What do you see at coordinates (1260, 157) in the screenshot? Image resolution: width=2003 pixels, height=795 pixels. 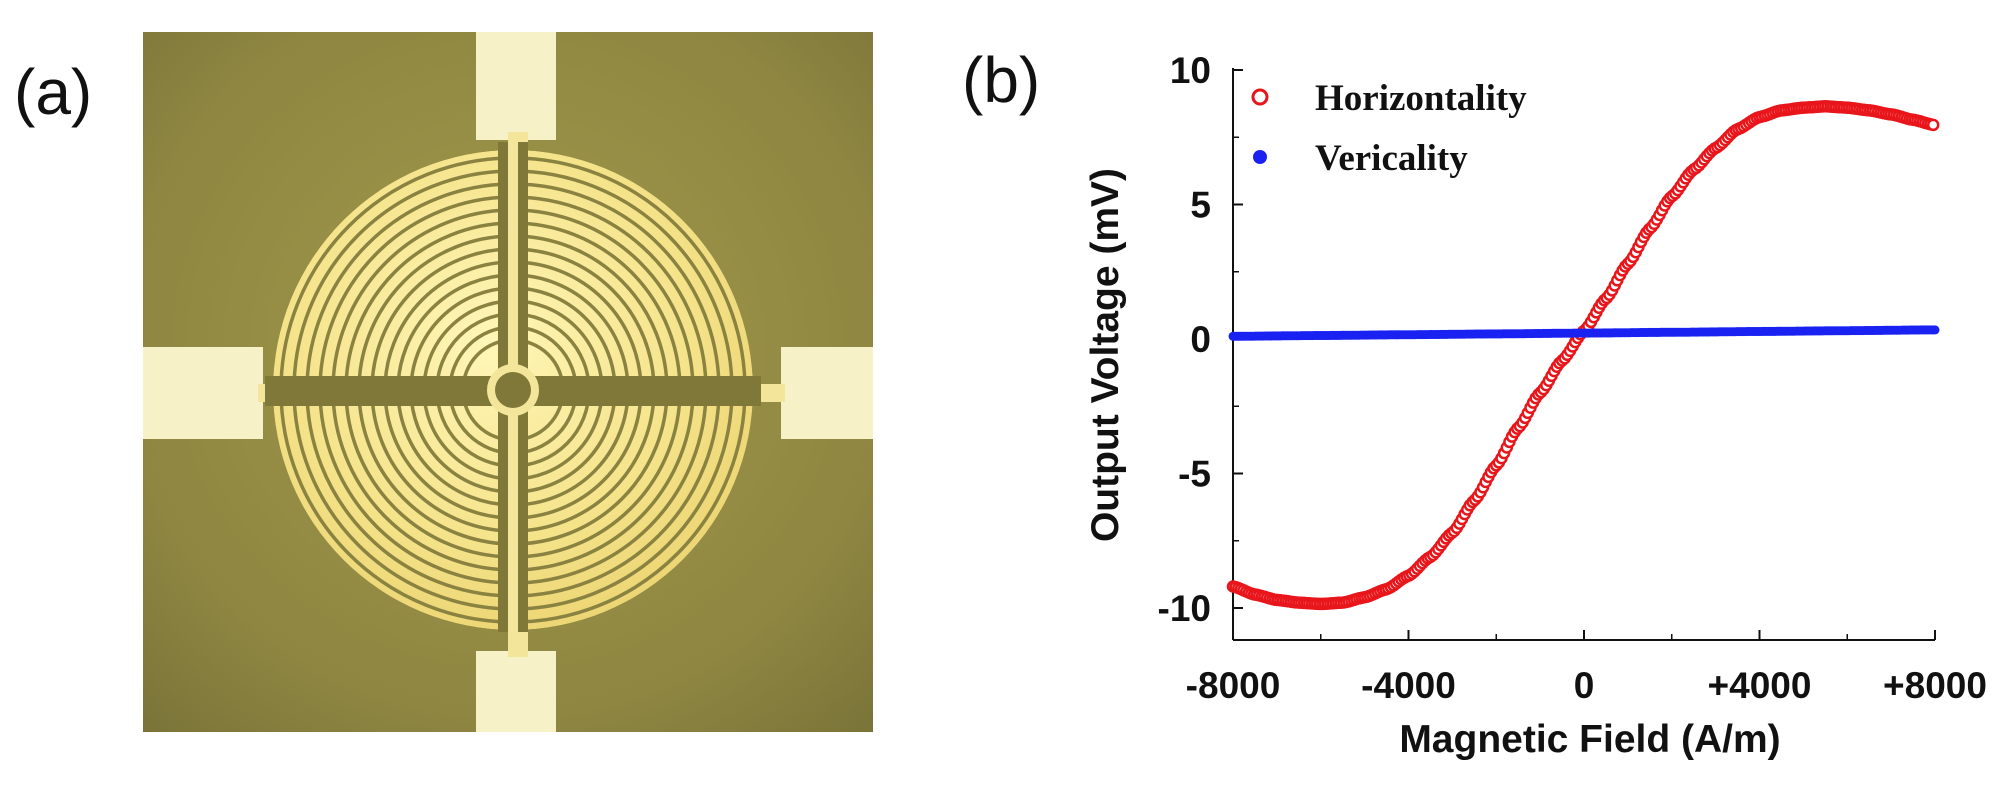 I see `legend-marker-vericality` at bounding box center [1260, 157].